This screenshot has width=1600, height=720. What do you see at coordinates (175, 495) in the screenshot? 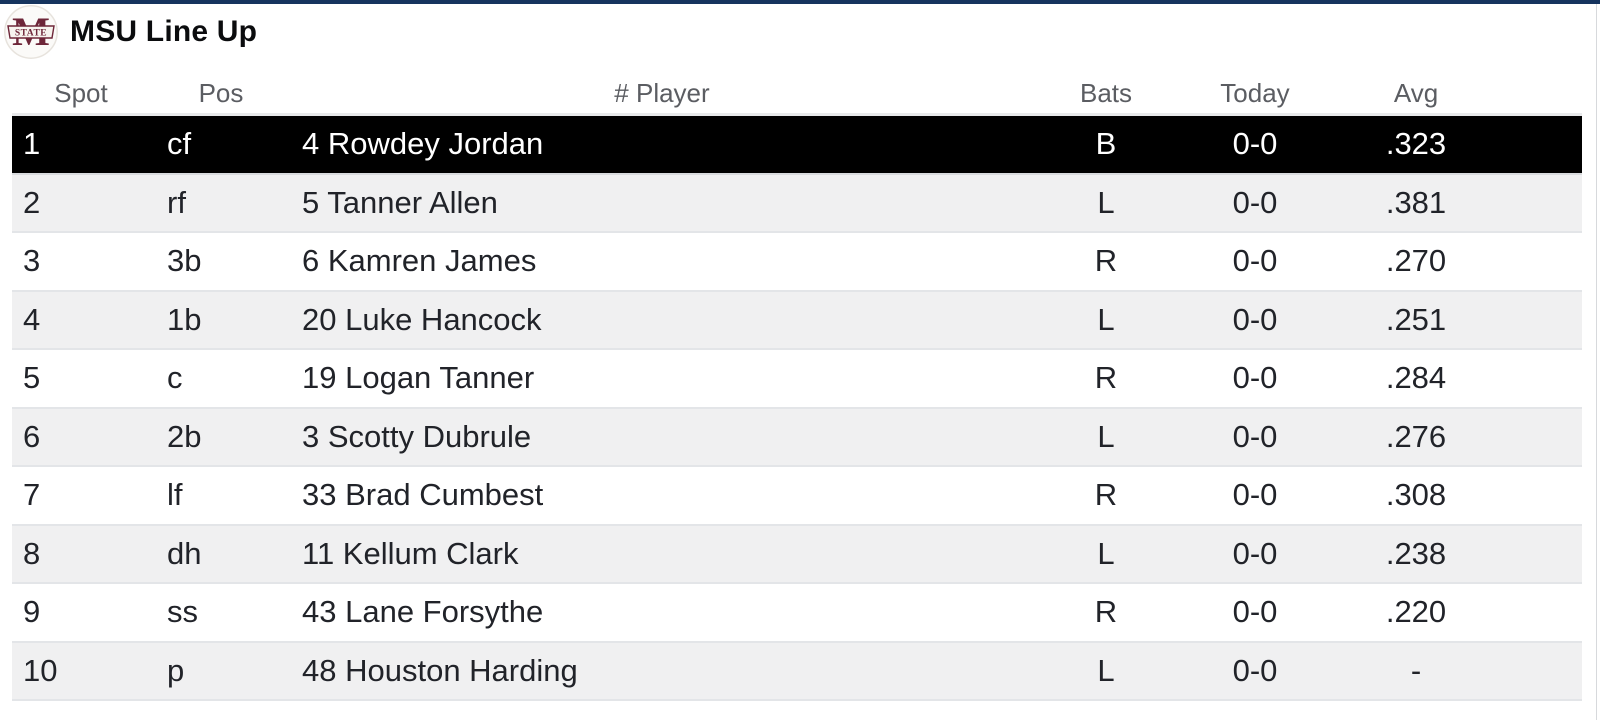
I see `cell-pos: lf` at bounding box center [175, 495].